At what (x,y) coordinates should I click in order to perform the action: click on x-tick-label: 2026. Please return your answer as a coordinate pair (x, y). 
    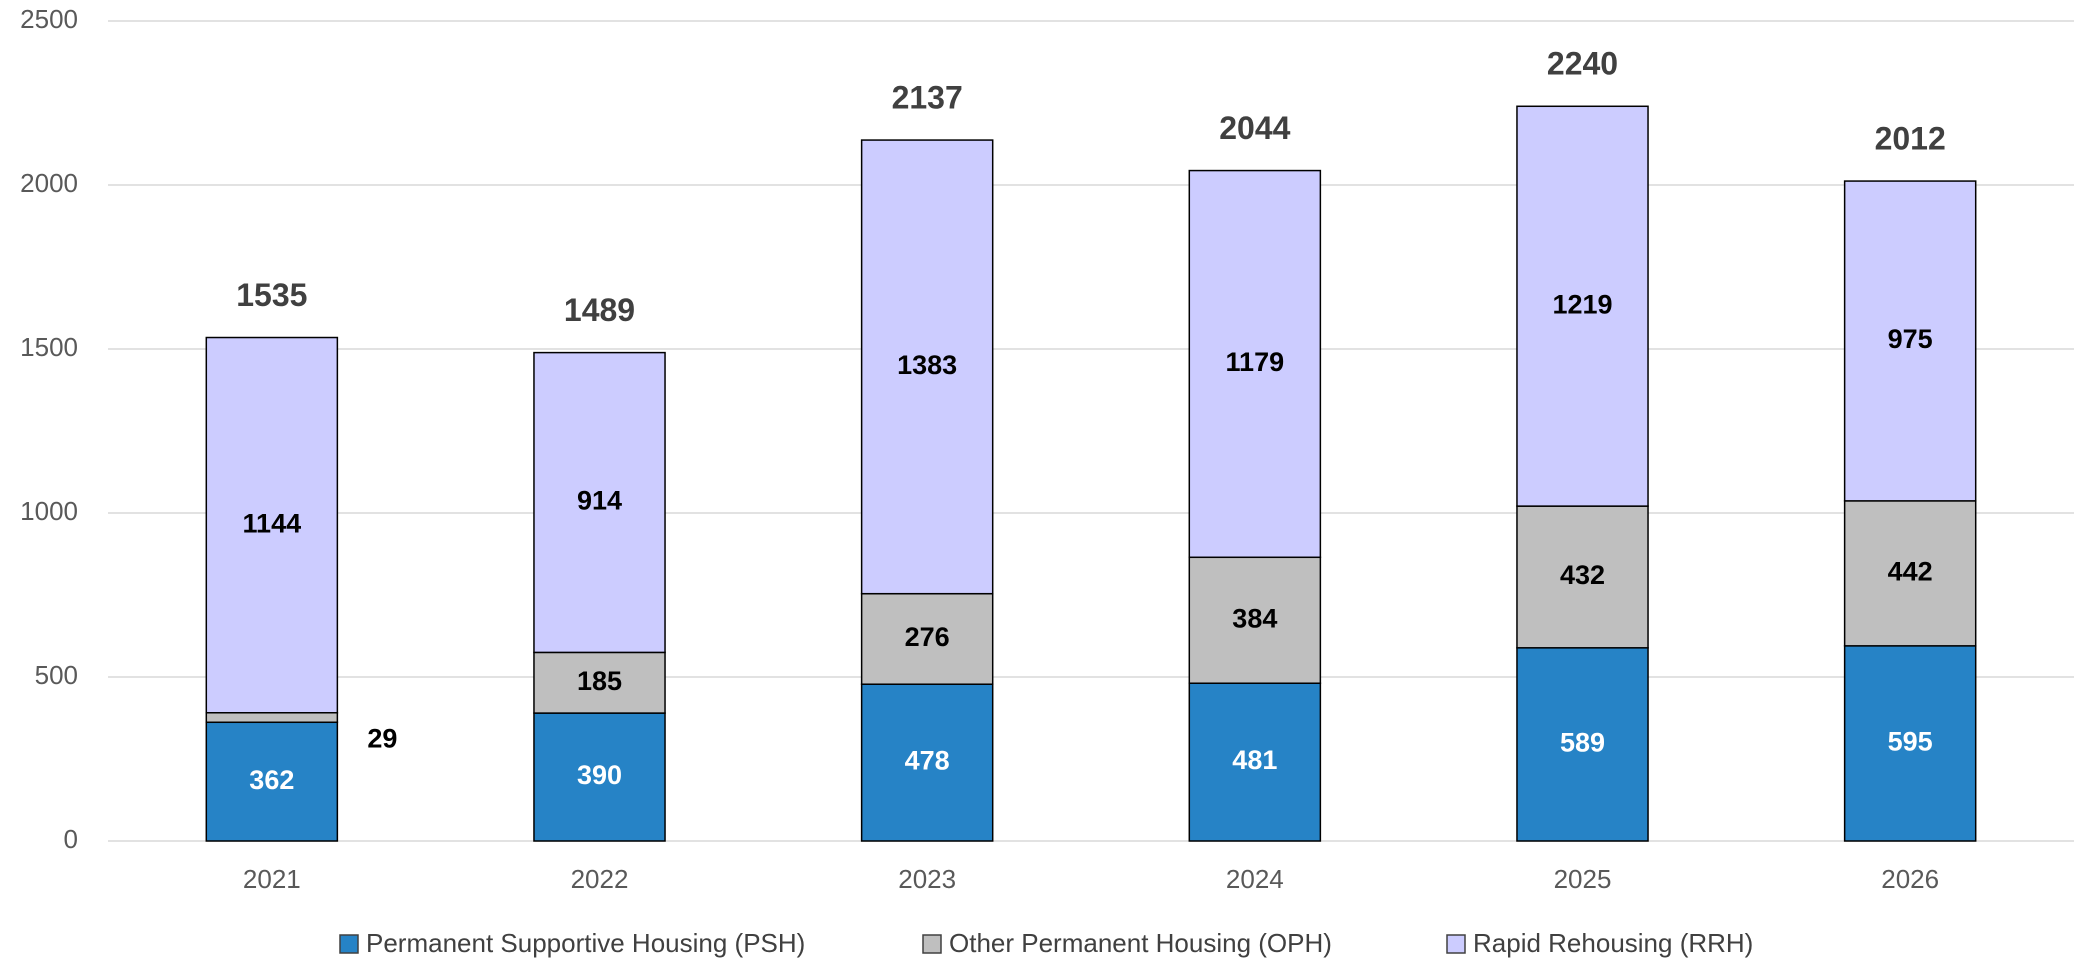
    Looking at the image, I should click on (1910, 879).